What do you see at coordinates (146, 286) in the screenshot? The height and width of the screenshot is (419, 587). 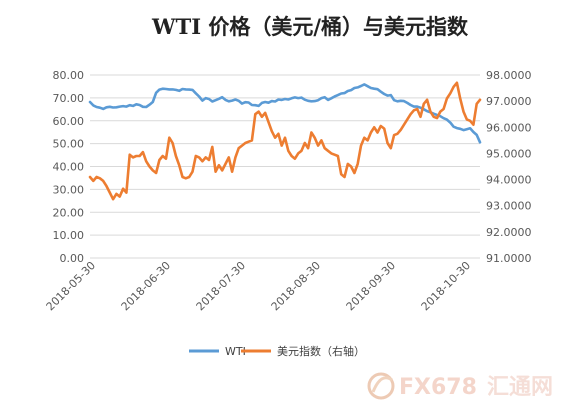 I see `x-tick-label: 2018-06-30` at bounding box center [146, 286].